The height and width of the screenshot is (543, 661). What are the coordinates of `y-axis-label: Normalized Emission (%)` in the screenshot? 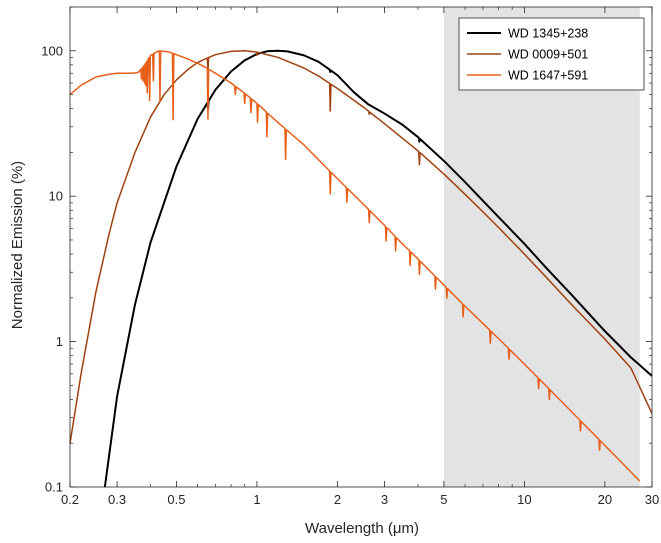 It's located at (17, 245).